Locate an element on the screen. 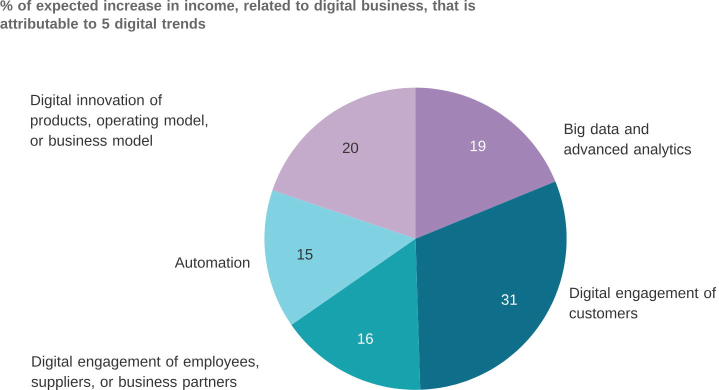  data-label: 16 is located at coordinates (365, 338).